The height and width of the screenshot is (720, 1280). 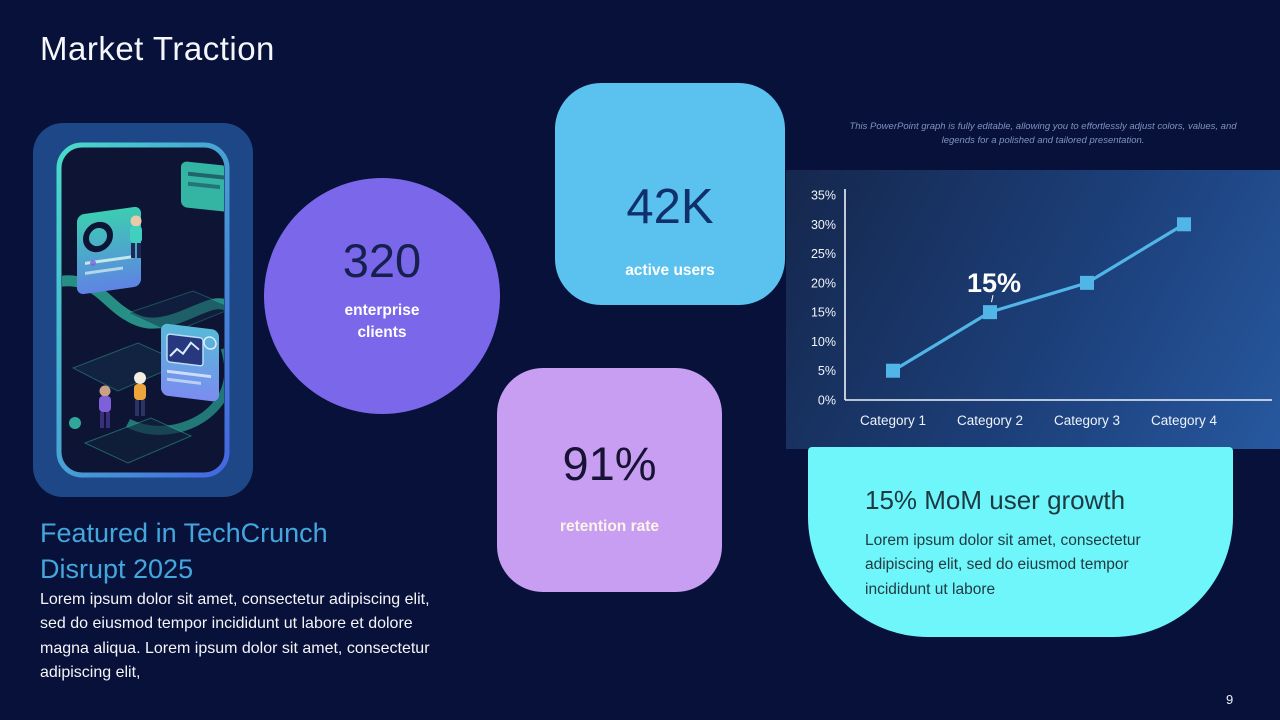 What do you see at coordinates (1087, 420) in the screenshot?
I see `svg-text: Category 3` at bounding box center [1087, 420].